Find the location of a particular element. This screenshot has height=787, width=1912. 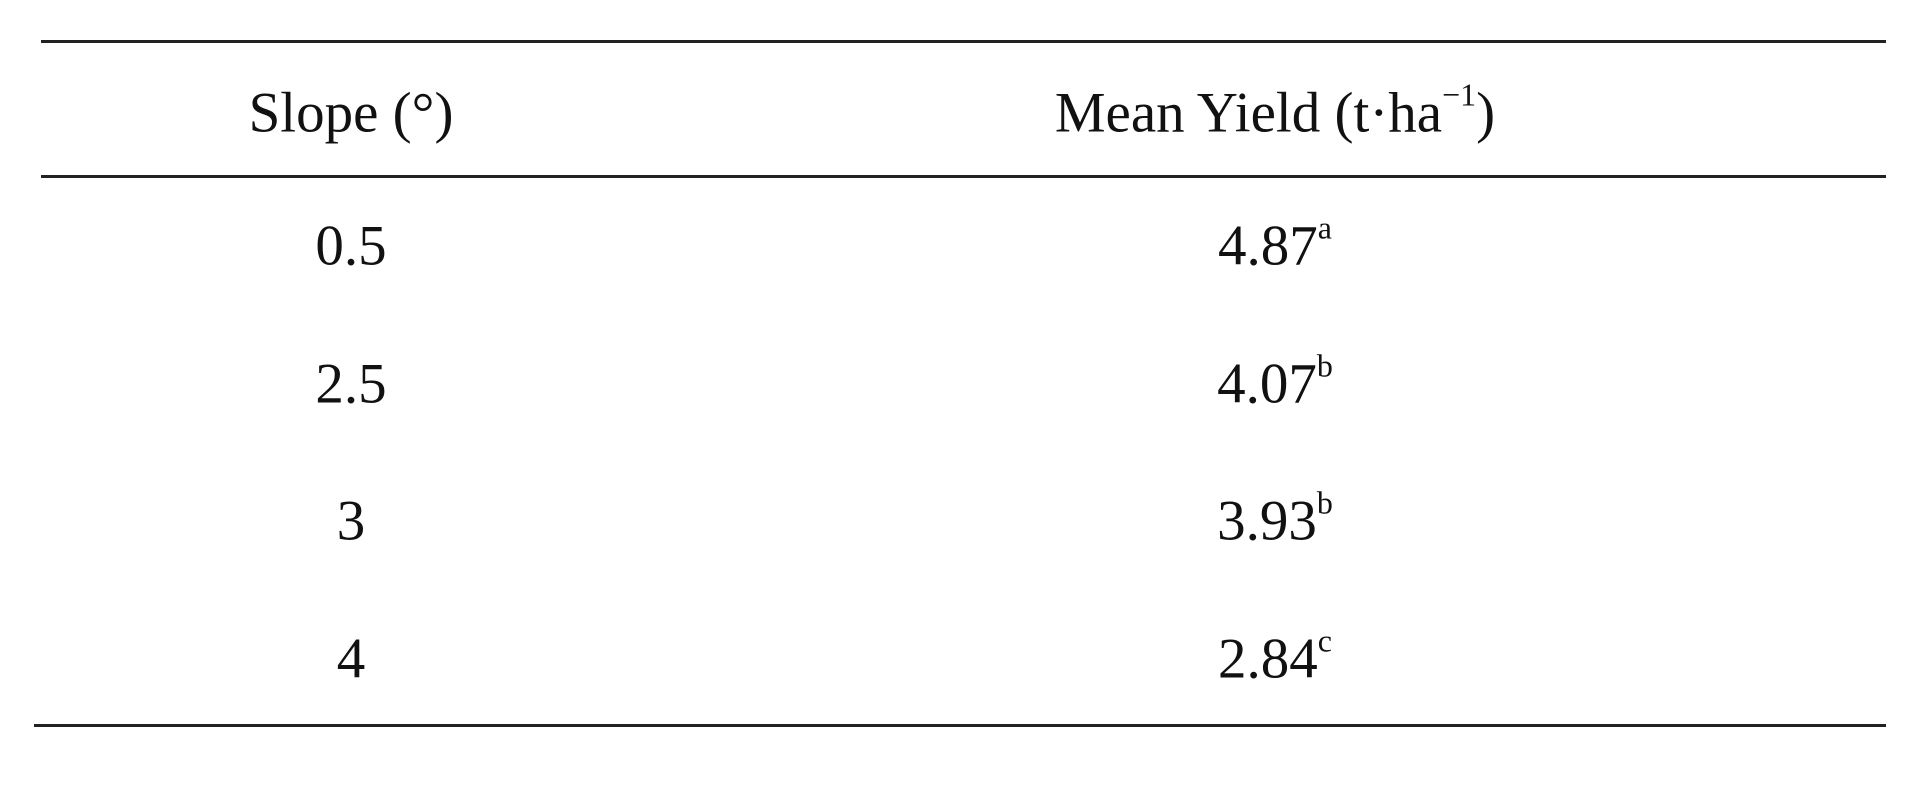

header-rule is located at coordinates (963, 176).